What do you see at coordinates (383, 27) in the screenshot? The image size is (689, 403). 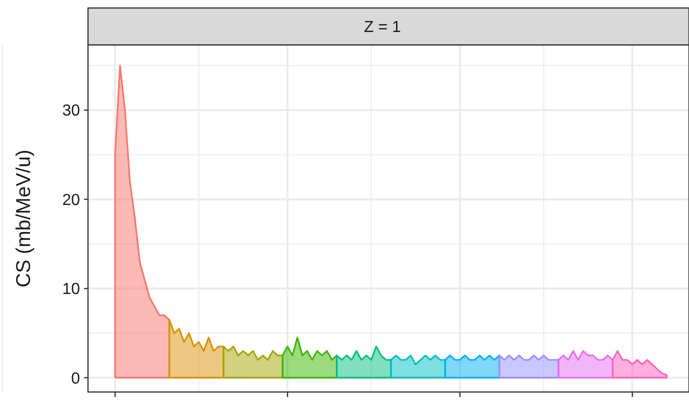 I see `chart-title: Z = 1` at bounding box center [383, 27].